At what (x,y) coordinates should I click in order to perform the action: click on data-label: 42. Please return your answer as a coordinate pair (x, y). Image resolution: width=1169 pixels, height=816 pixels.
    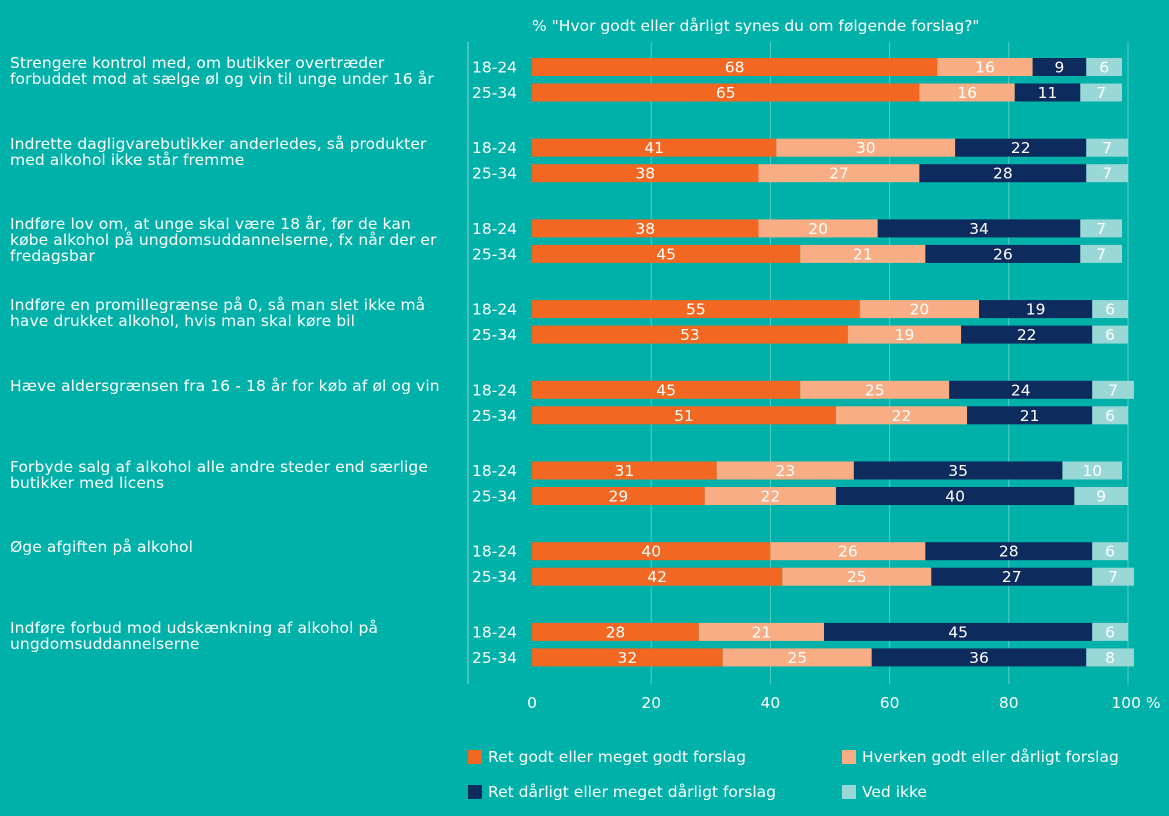
    Looking at the image, I should click on (657, 577).